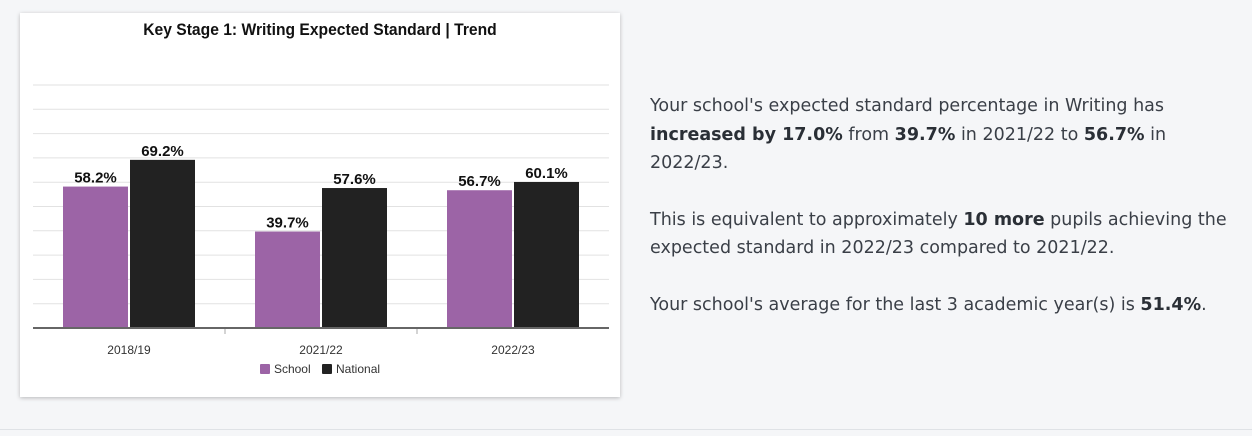  What do you see at coordinates (321, 350) in the screenshot?
I see `x-tick-label: 2021/22` at bounding box center [321, 350].